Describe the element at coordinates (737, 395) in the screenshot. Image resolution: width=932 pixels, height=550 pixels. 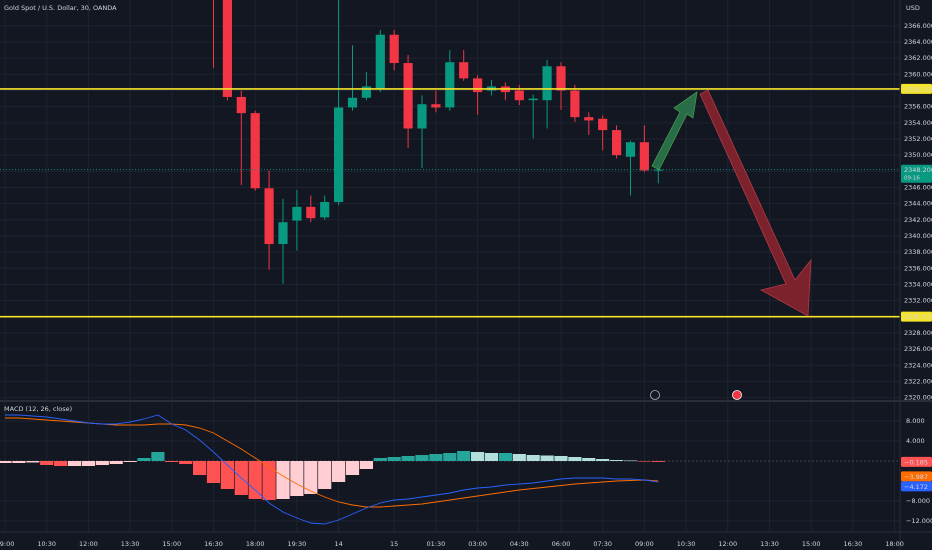
I see `flag-icon` at that location.